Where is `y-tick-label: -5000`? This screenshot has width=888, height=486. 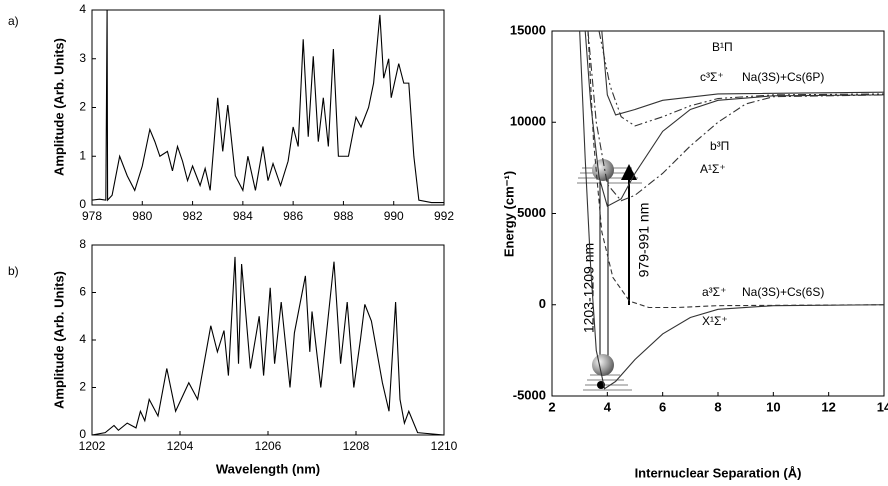
y-tick-label: -5000 is located at coordinates (529, 394).